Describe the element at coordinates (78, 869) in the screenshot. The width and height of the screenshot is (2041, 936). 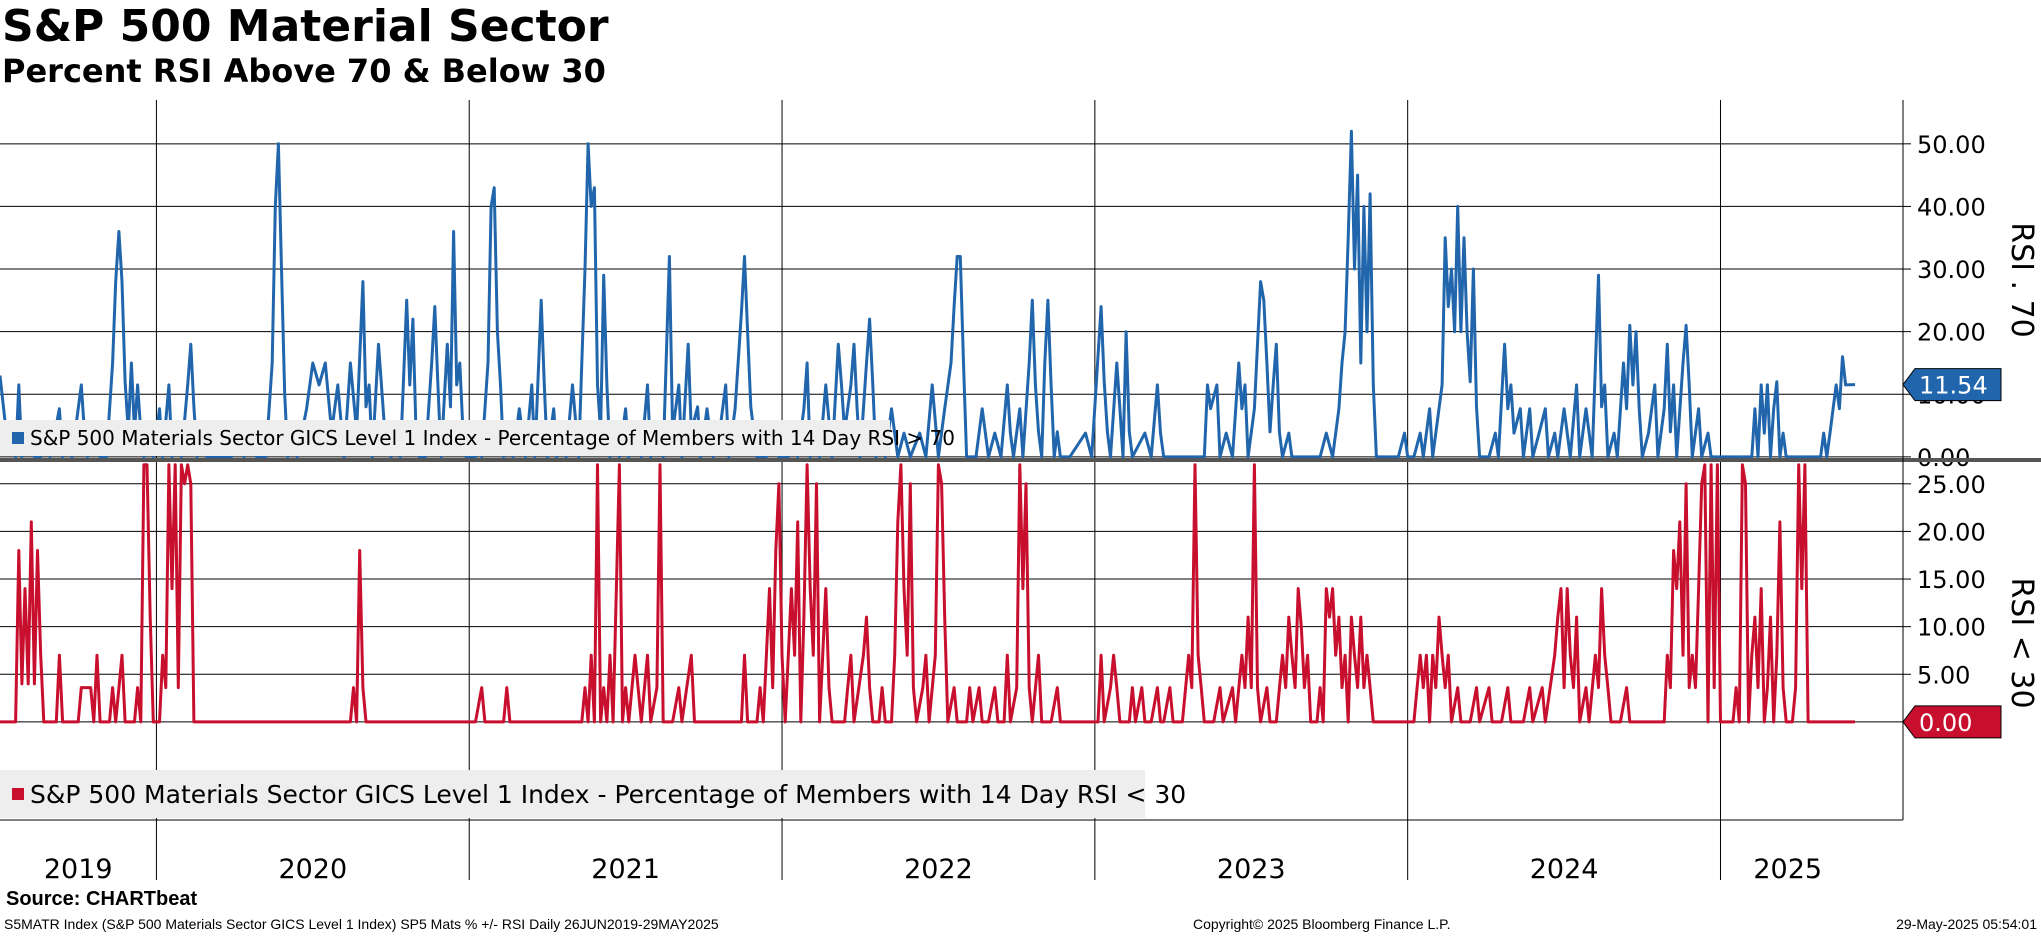
I see `x-tick-label: 2019` at that location.